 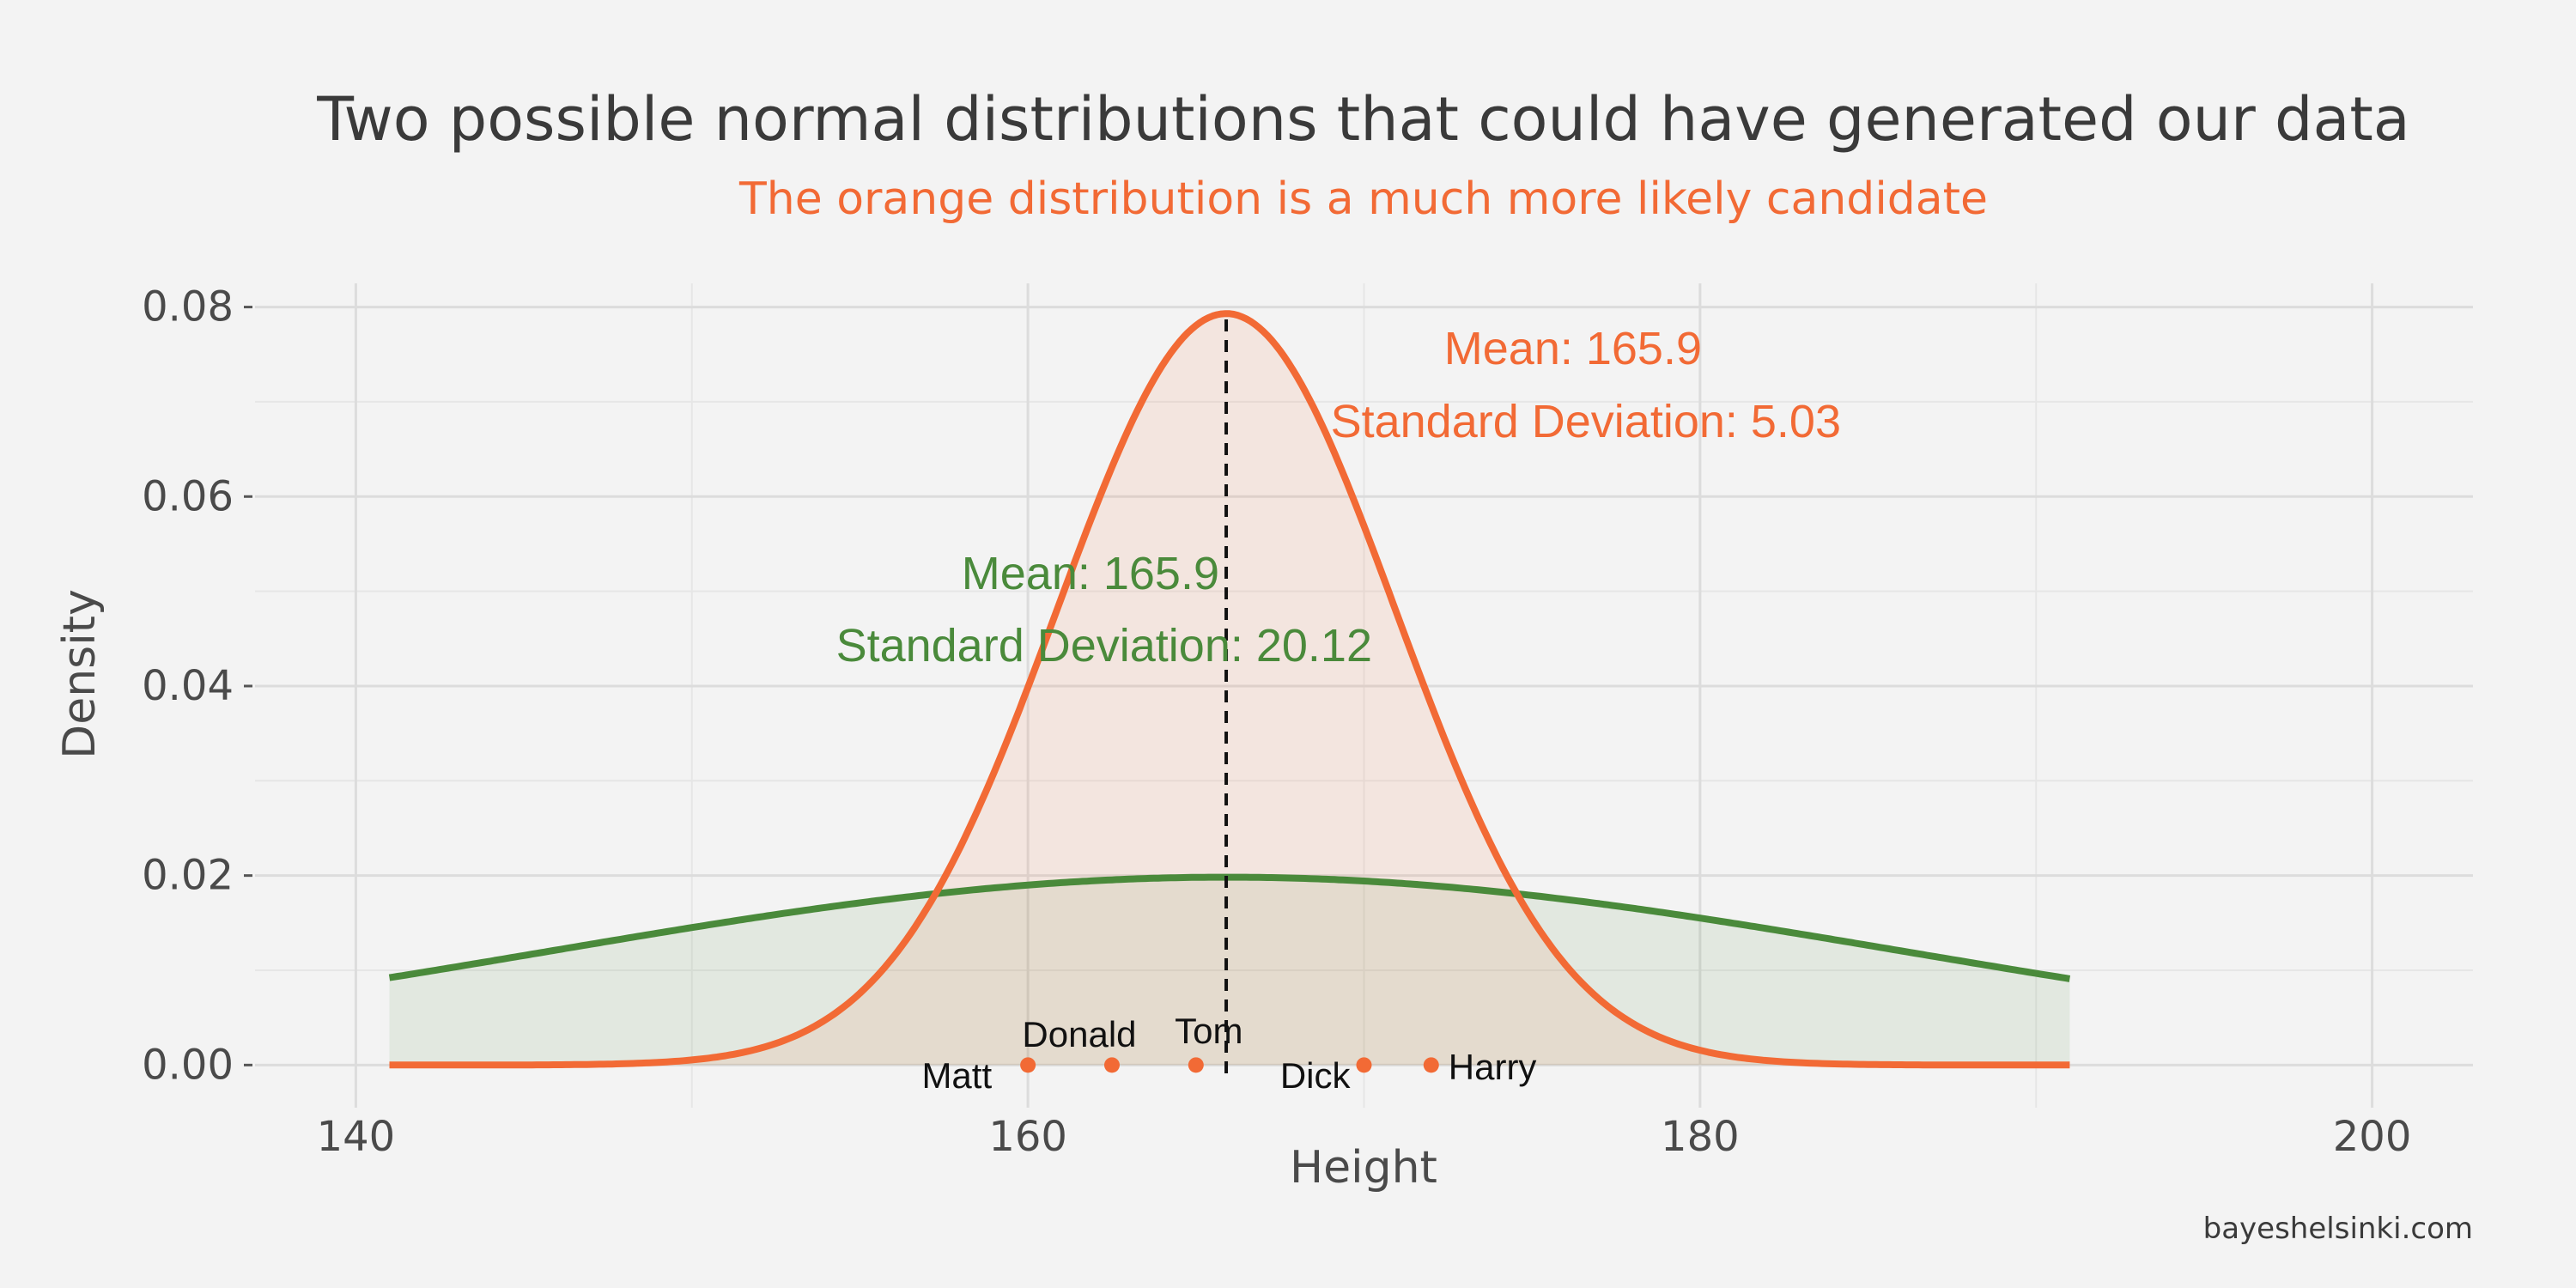 I want to click on y-tick-label: 0.06, so click(x=188, y=496).